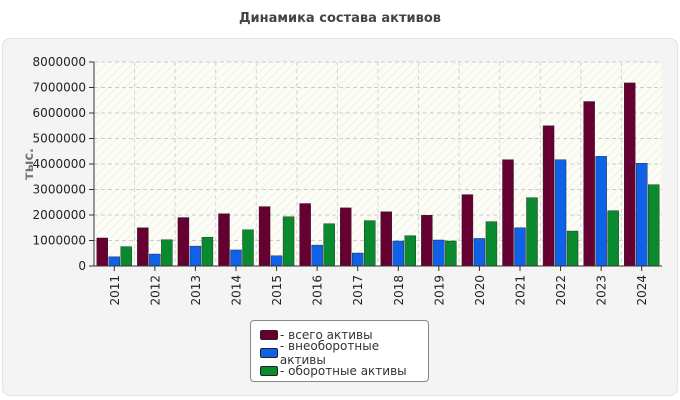 Image resolution: width=680 pixels, height=400 pixels. Describe the element at coordinates (491, 244) in the screenshot. I see `bar-current-2020` at that location.